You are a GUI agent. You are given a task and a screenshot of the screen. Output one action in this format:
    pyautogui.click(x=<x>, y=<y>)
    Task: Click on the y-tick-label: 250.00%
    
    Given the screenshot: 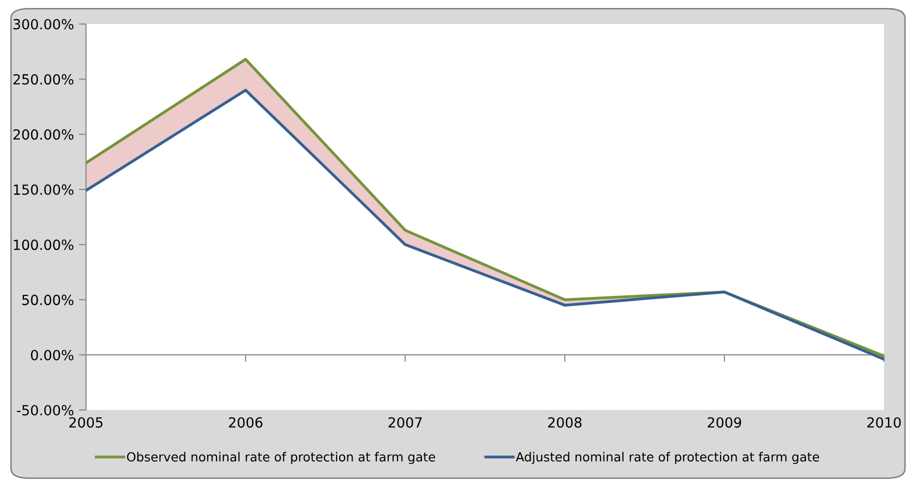 What is the action you would take?
    pyautogui.click(x=43, y=79)
    